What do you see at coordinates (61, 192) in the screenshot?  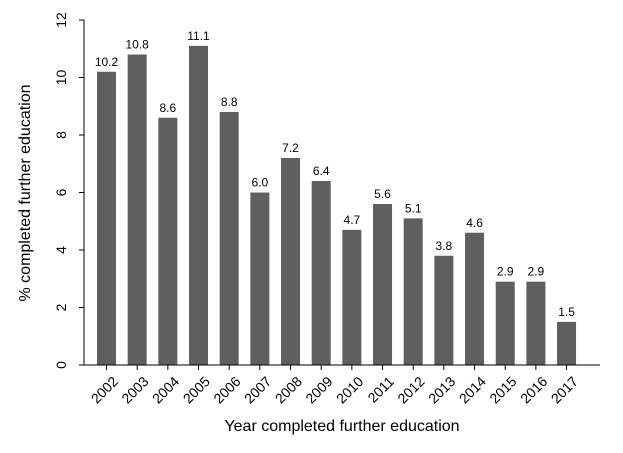 I see `y-tick-label-6: 6` at bounding box center [61, 192].